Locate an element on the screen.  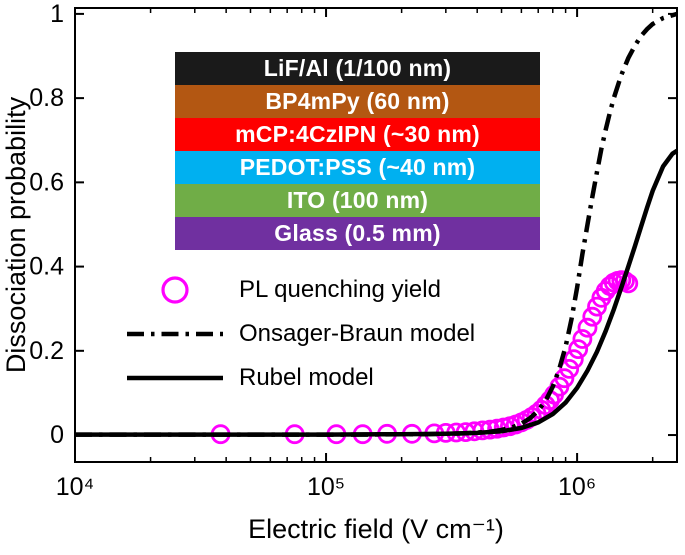
y-tick-label: 1 is located at coordinates (57, 14).